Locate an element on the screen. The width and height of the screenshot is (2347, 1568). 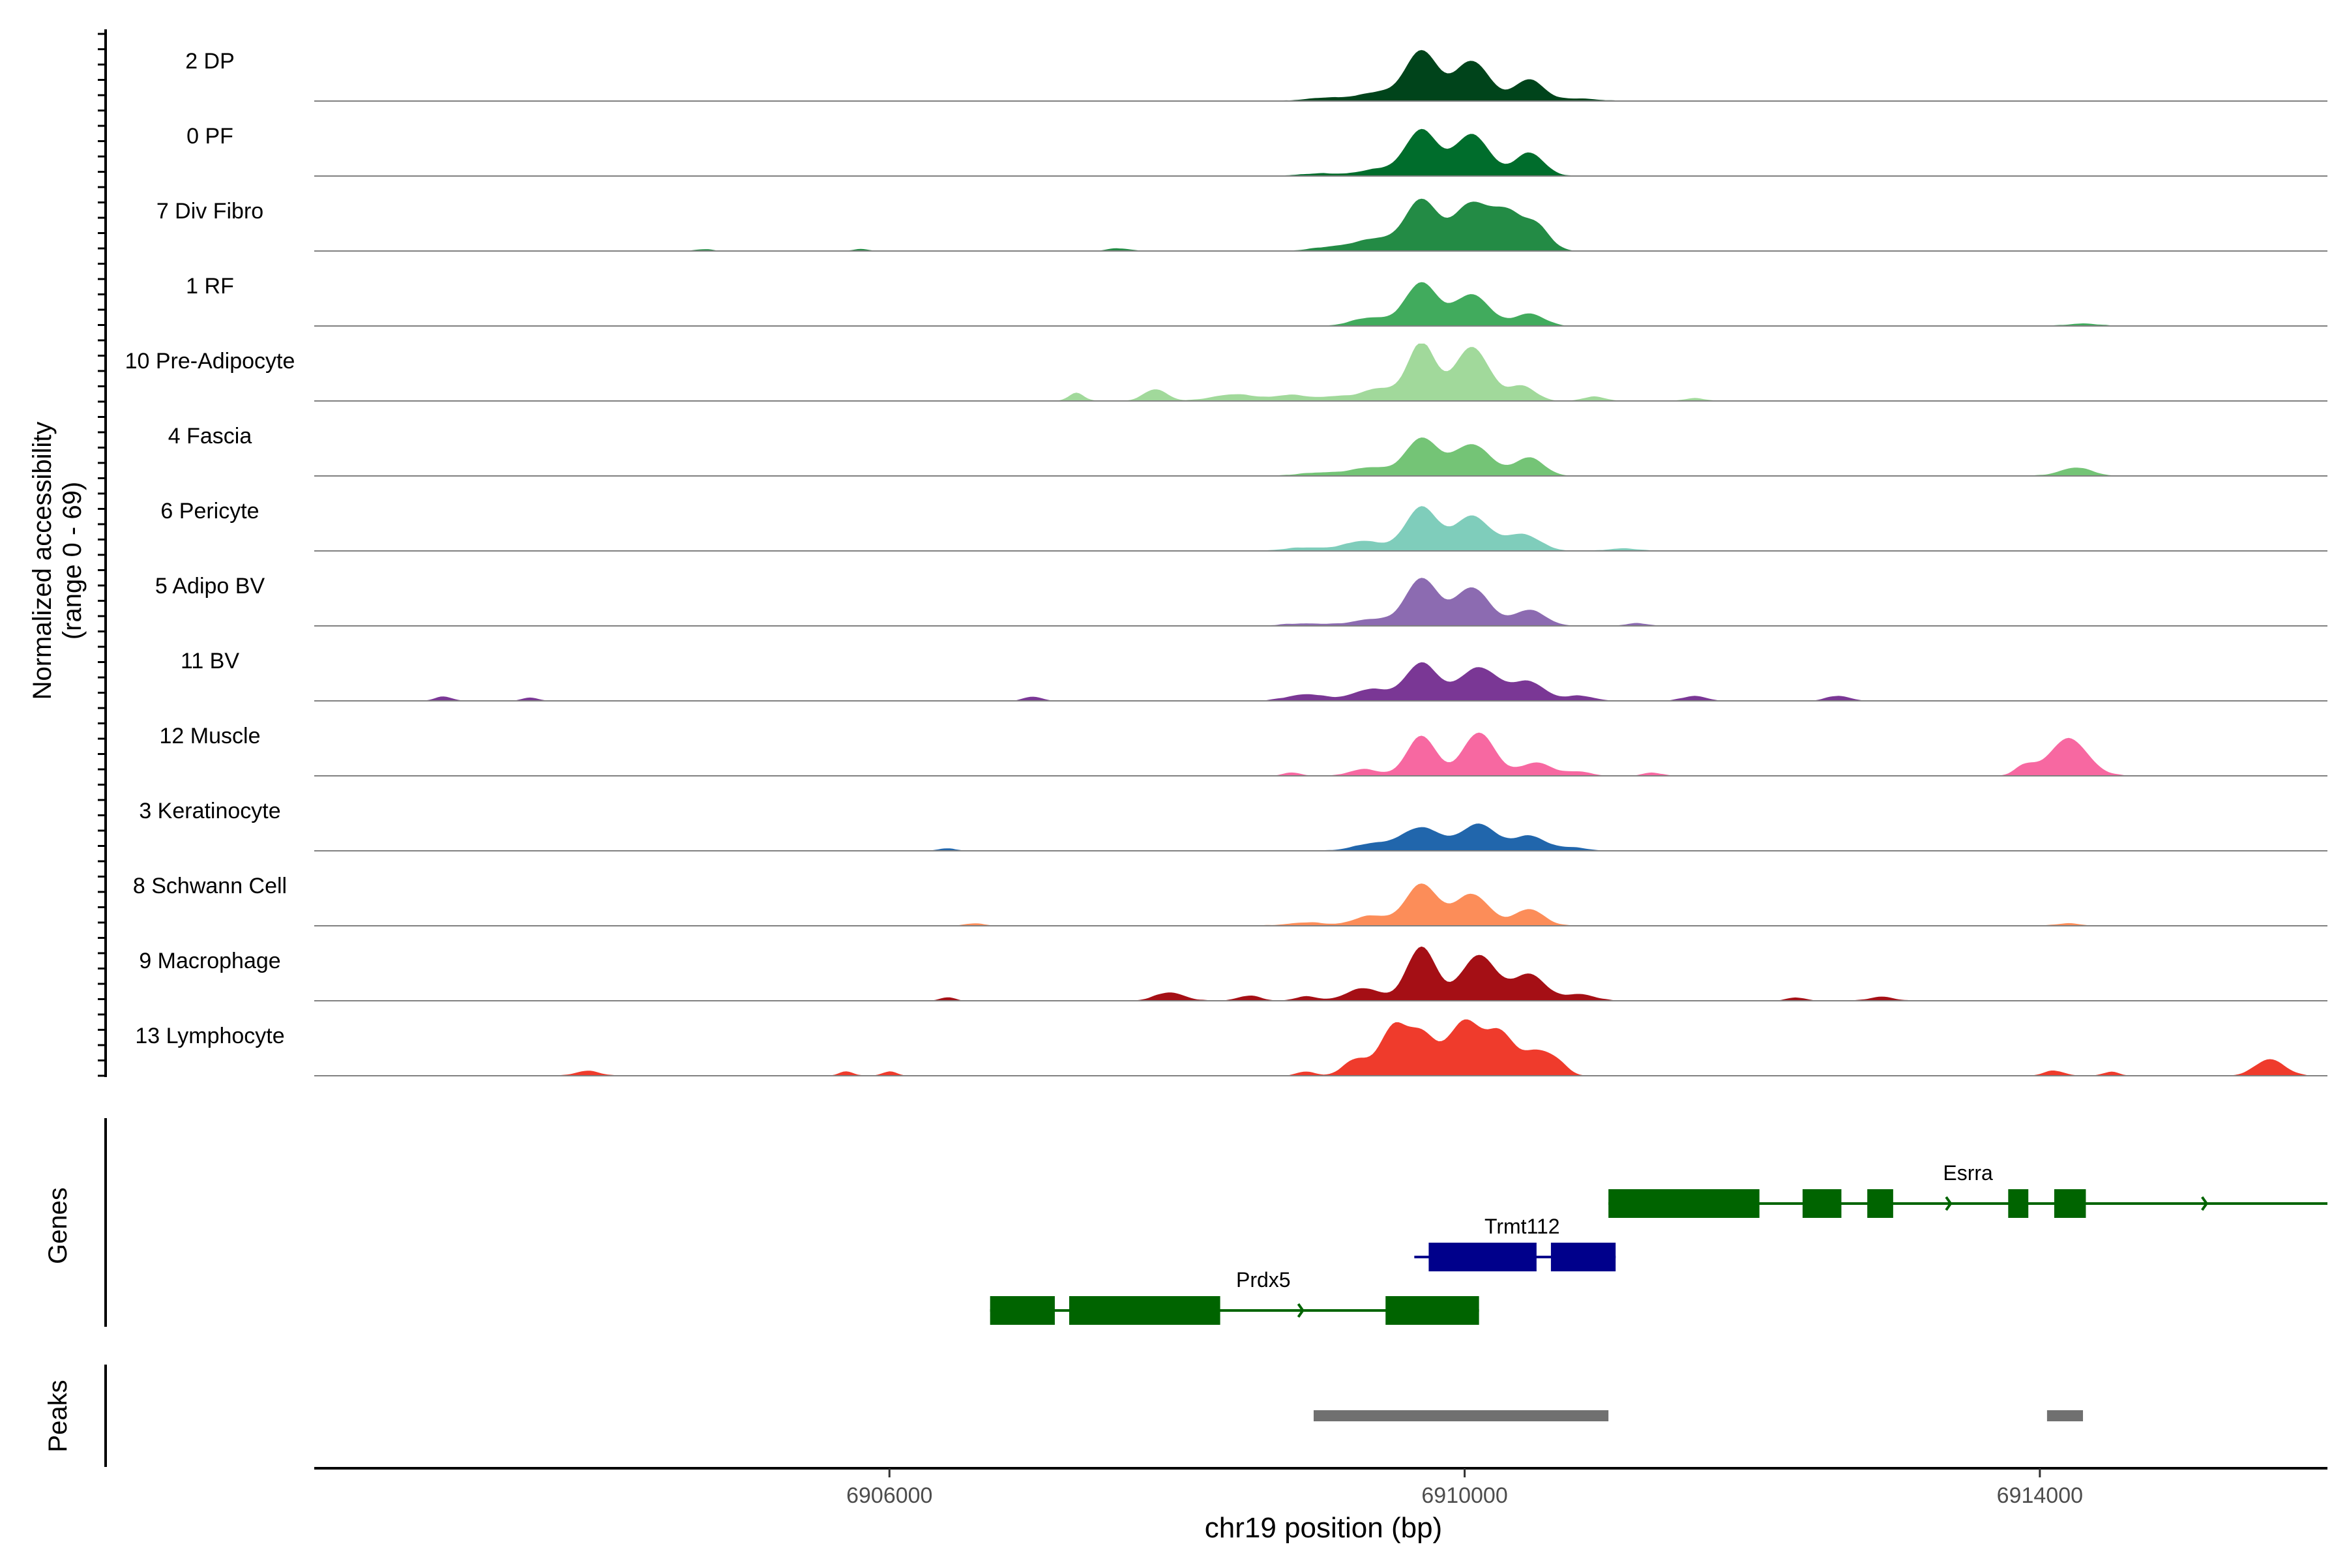
gene-prdx5: Prdx5 is located at coordinates (1234, 1297).